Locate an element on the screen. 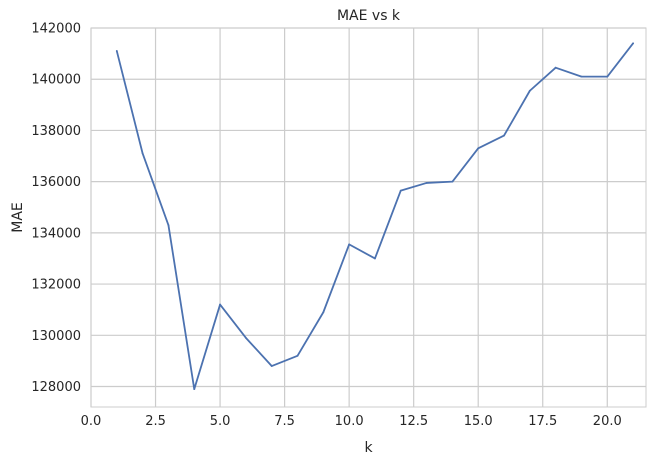 Image resolution: width=656 pixels, height=469 pixels. y-tick-label: 132000 is located at coordinates (56, 285).